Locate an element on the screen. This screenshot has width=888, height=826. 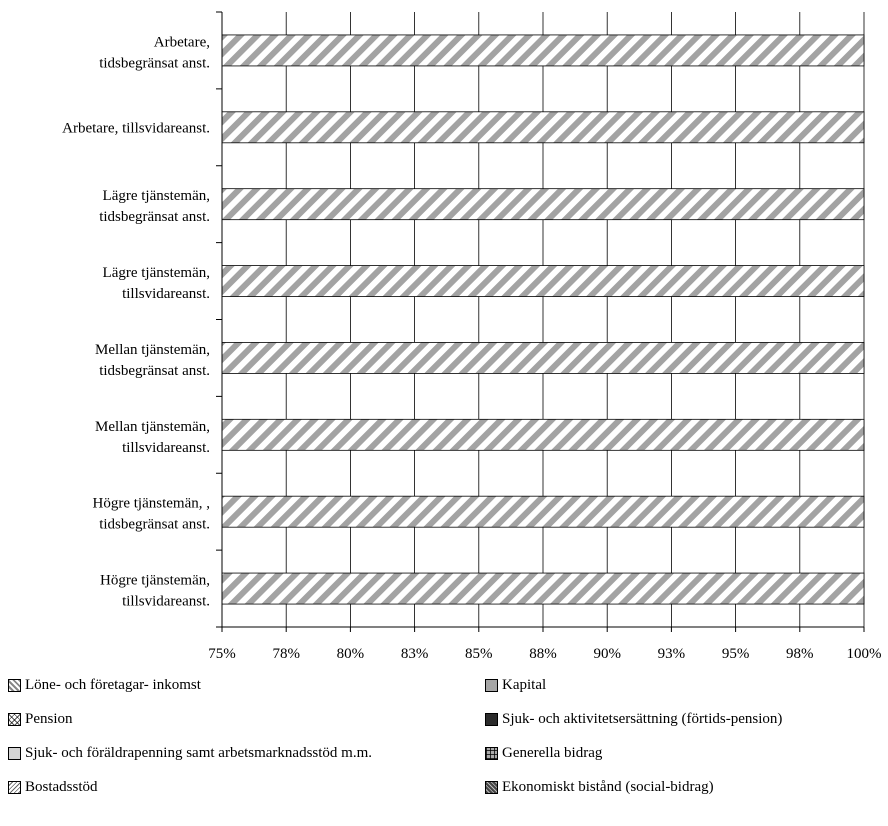
category-label: Arbetare, tillsvidareanst. is located at coordinates (136, 128).